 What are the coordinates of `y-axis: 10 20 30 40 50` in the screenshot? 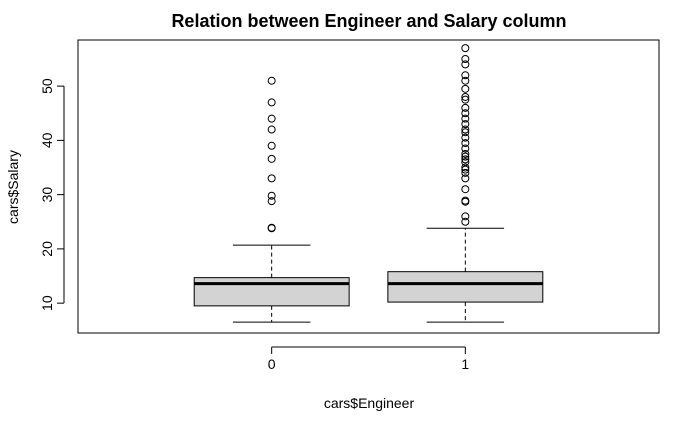 It's located at (52, 194).